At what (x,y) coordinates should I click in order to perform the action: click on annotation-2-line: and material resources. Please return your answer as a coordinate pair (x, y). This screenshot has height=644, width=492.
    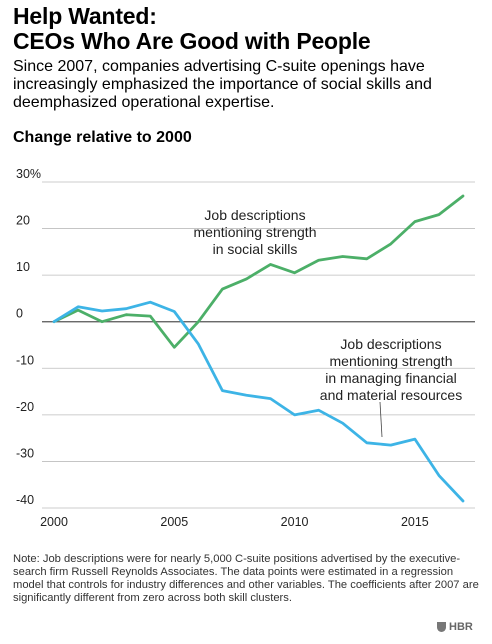
    Looking at the image, I should click on (391, 395).